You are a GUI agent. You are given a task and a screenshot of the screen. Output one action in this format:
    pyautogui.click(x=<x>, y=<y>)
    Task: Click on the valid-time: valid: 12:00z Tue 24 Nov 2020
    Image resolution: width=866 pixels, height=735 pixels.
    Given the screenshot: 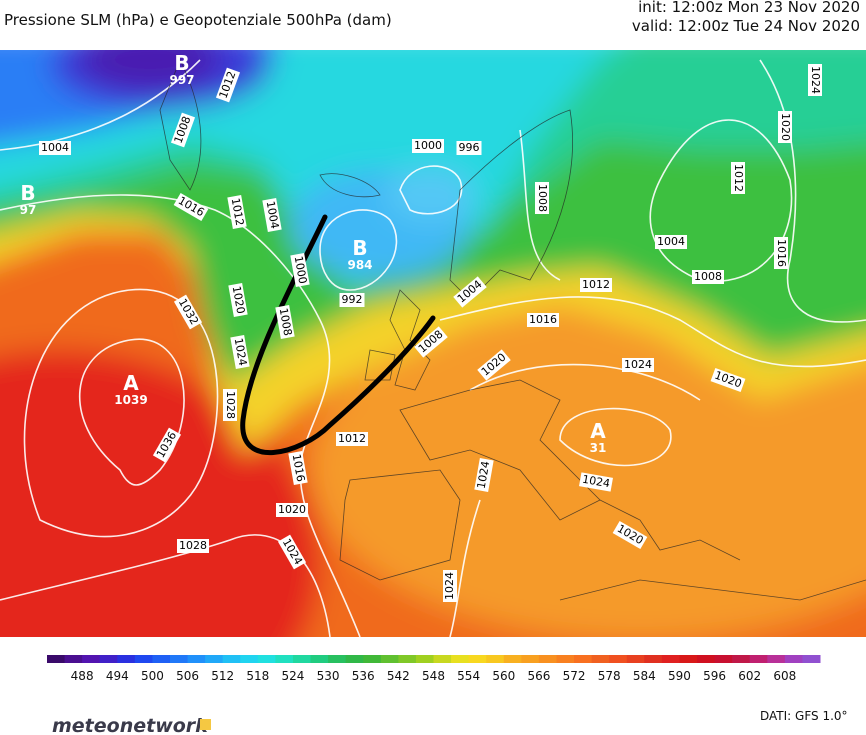 What is the action you would take?
    pyautogui.click(x=746, y=26)
    